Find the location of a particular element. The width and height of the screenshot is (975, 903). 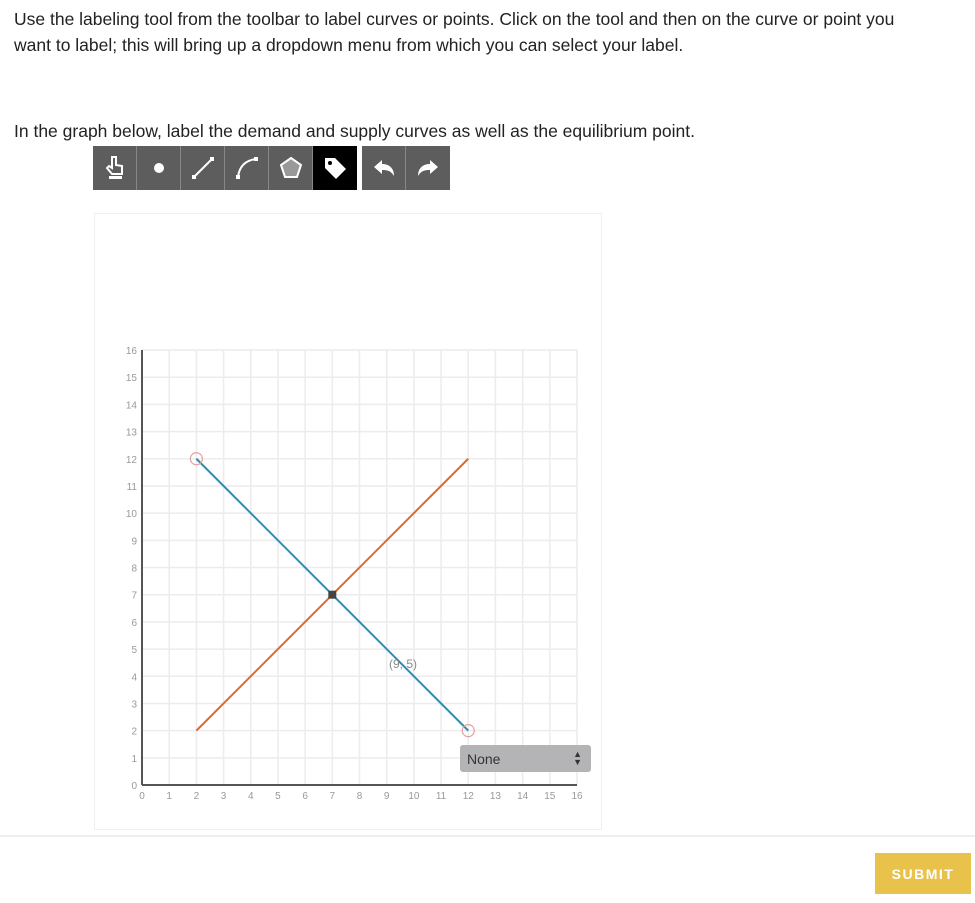

redo-button is located at coordinates (428, 168).